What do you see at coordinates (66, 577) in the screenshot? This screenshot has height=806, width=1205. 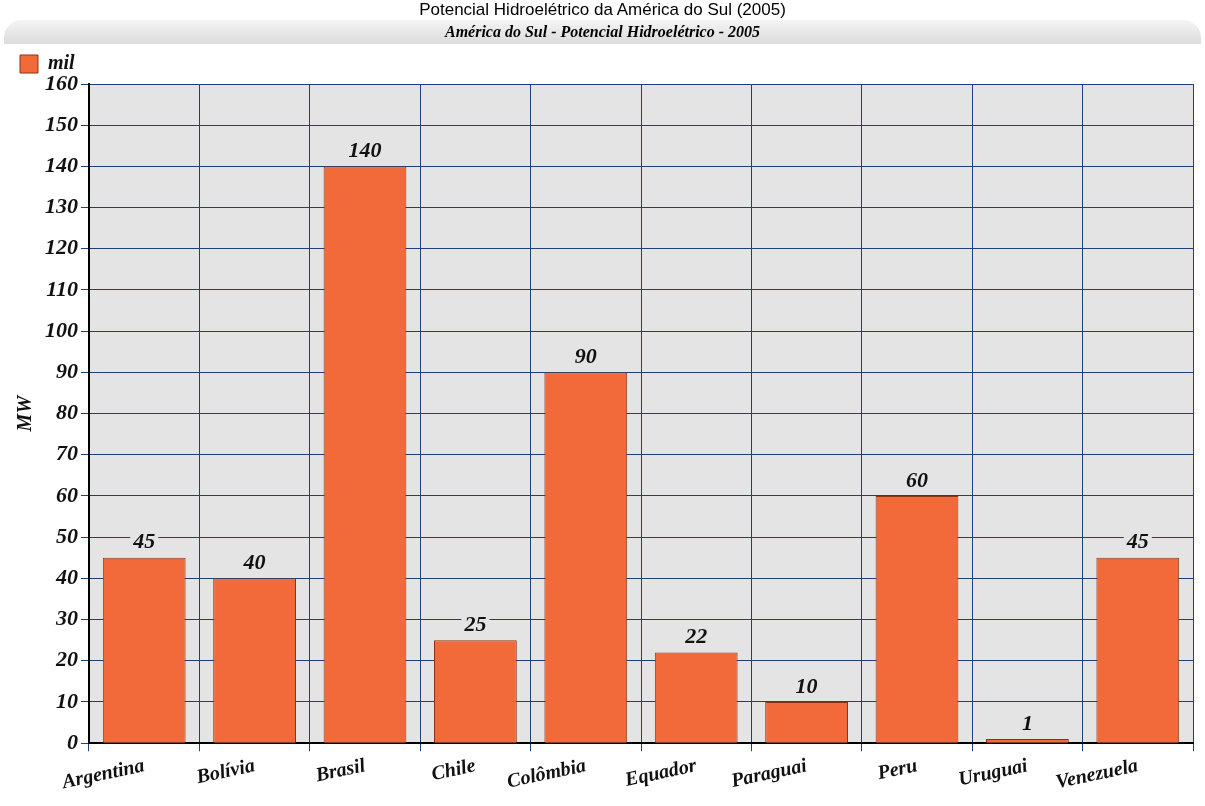 I see `y-tick-label: 40` at bounding box center [66, 577].